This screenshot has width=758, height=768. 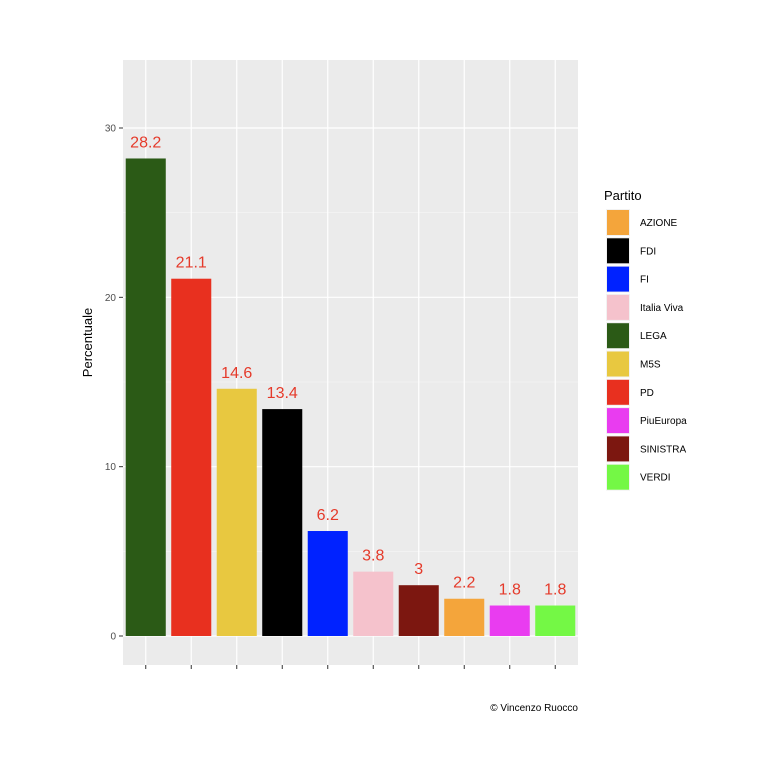 I want to click on y-axis-title: Percentuale, so click(x=87, y=342).